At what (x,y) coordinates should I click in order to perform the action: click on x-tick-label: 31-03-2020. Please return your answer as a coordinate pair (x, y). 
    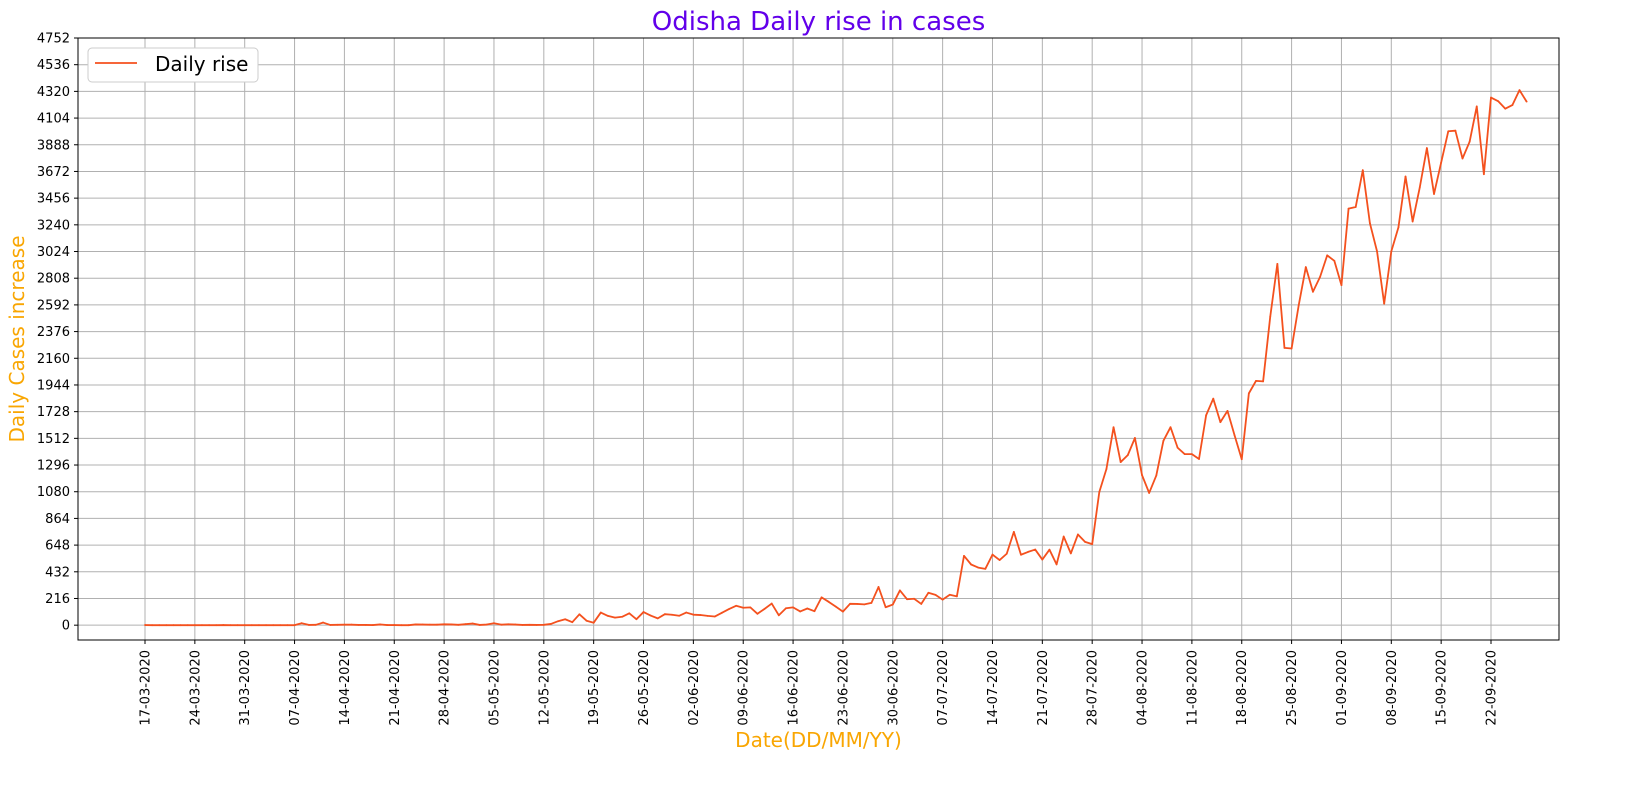
    Looking at the image, I should click on (245, 688).